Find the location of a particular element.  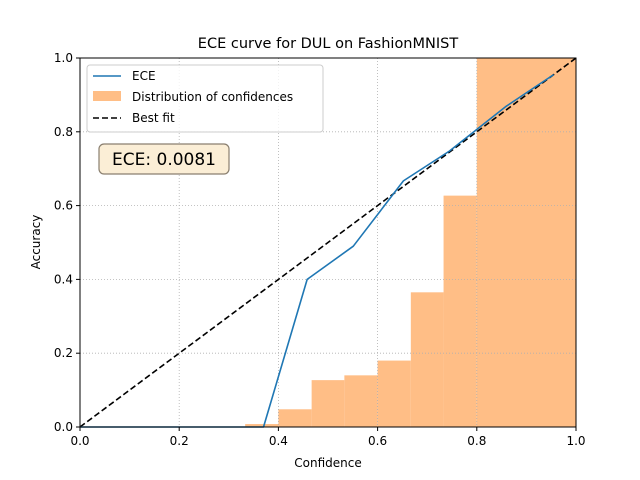

x-tick-label-3: 0.6 is located at coordinates (377, 441).